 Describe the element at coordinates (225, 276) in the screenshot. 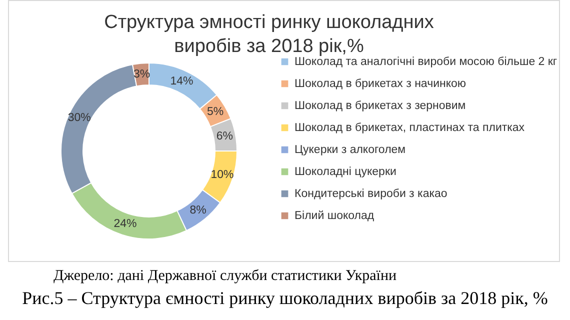

I see `text: Джерело: дані Державної служби статистики України` at that location.